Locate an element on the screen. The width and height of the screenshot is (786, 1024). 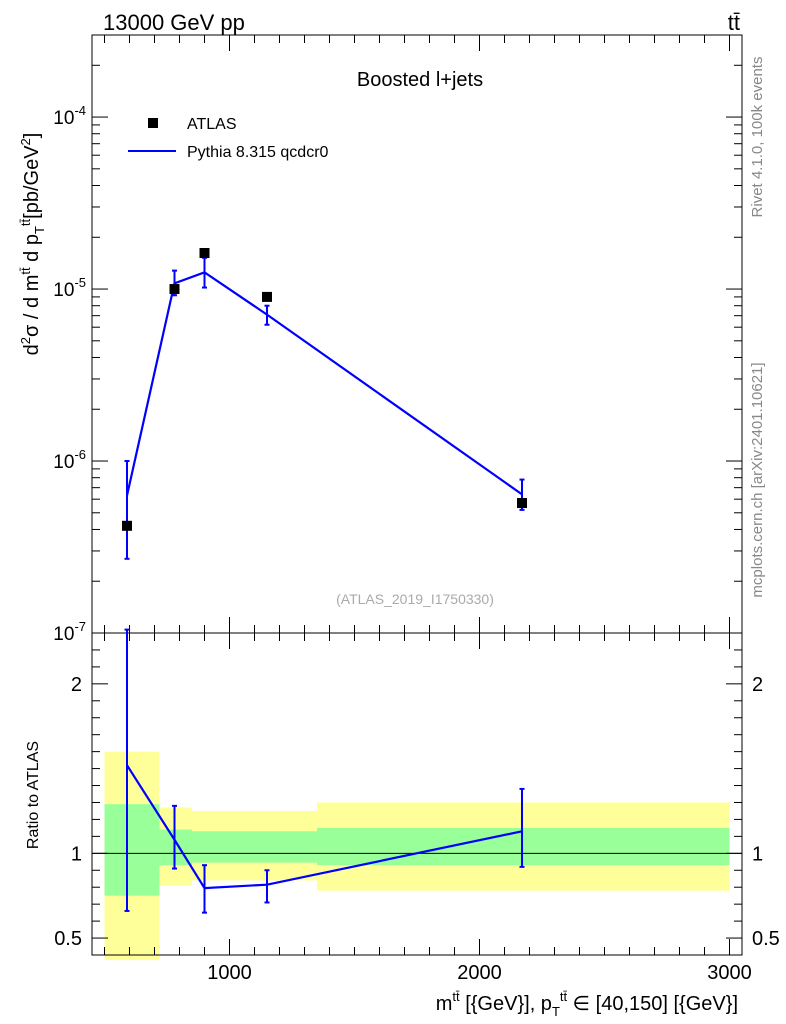
legend-pythia-label: Pythia 8.315 qcdcr0 is located at coordinates (258, 152).